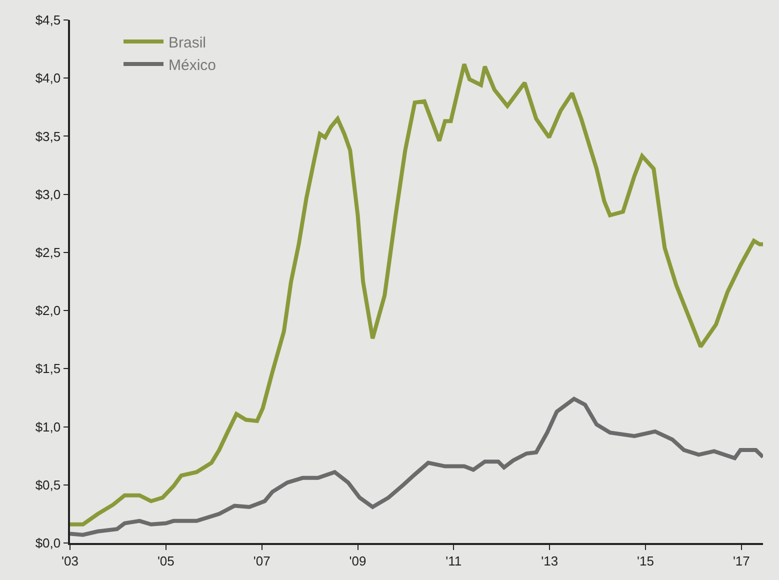 The image size is (779, 580). What do you see at coordinates (454, 560) in the screenshot?
I see `x-tick-label: '11` at bounding box center [454, 560].